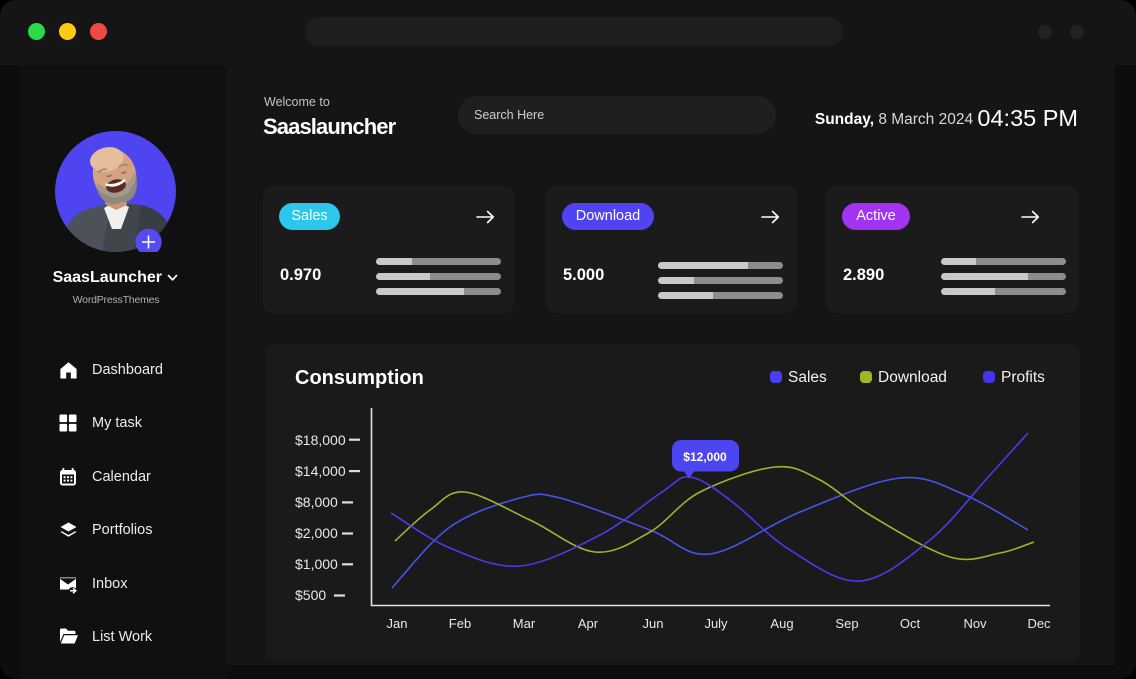 The image size is (1136, 679). I want to click on svg-text: Dec, so click(1039, 623).